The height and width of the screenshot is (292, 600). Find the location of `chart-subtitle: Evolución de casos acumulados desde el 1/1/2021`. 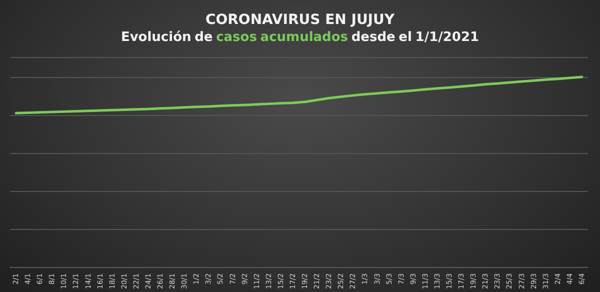

chart-subtitle: Evolución de casos acumulados desde el 1/1/2021 is located at coordinates (300, 37).